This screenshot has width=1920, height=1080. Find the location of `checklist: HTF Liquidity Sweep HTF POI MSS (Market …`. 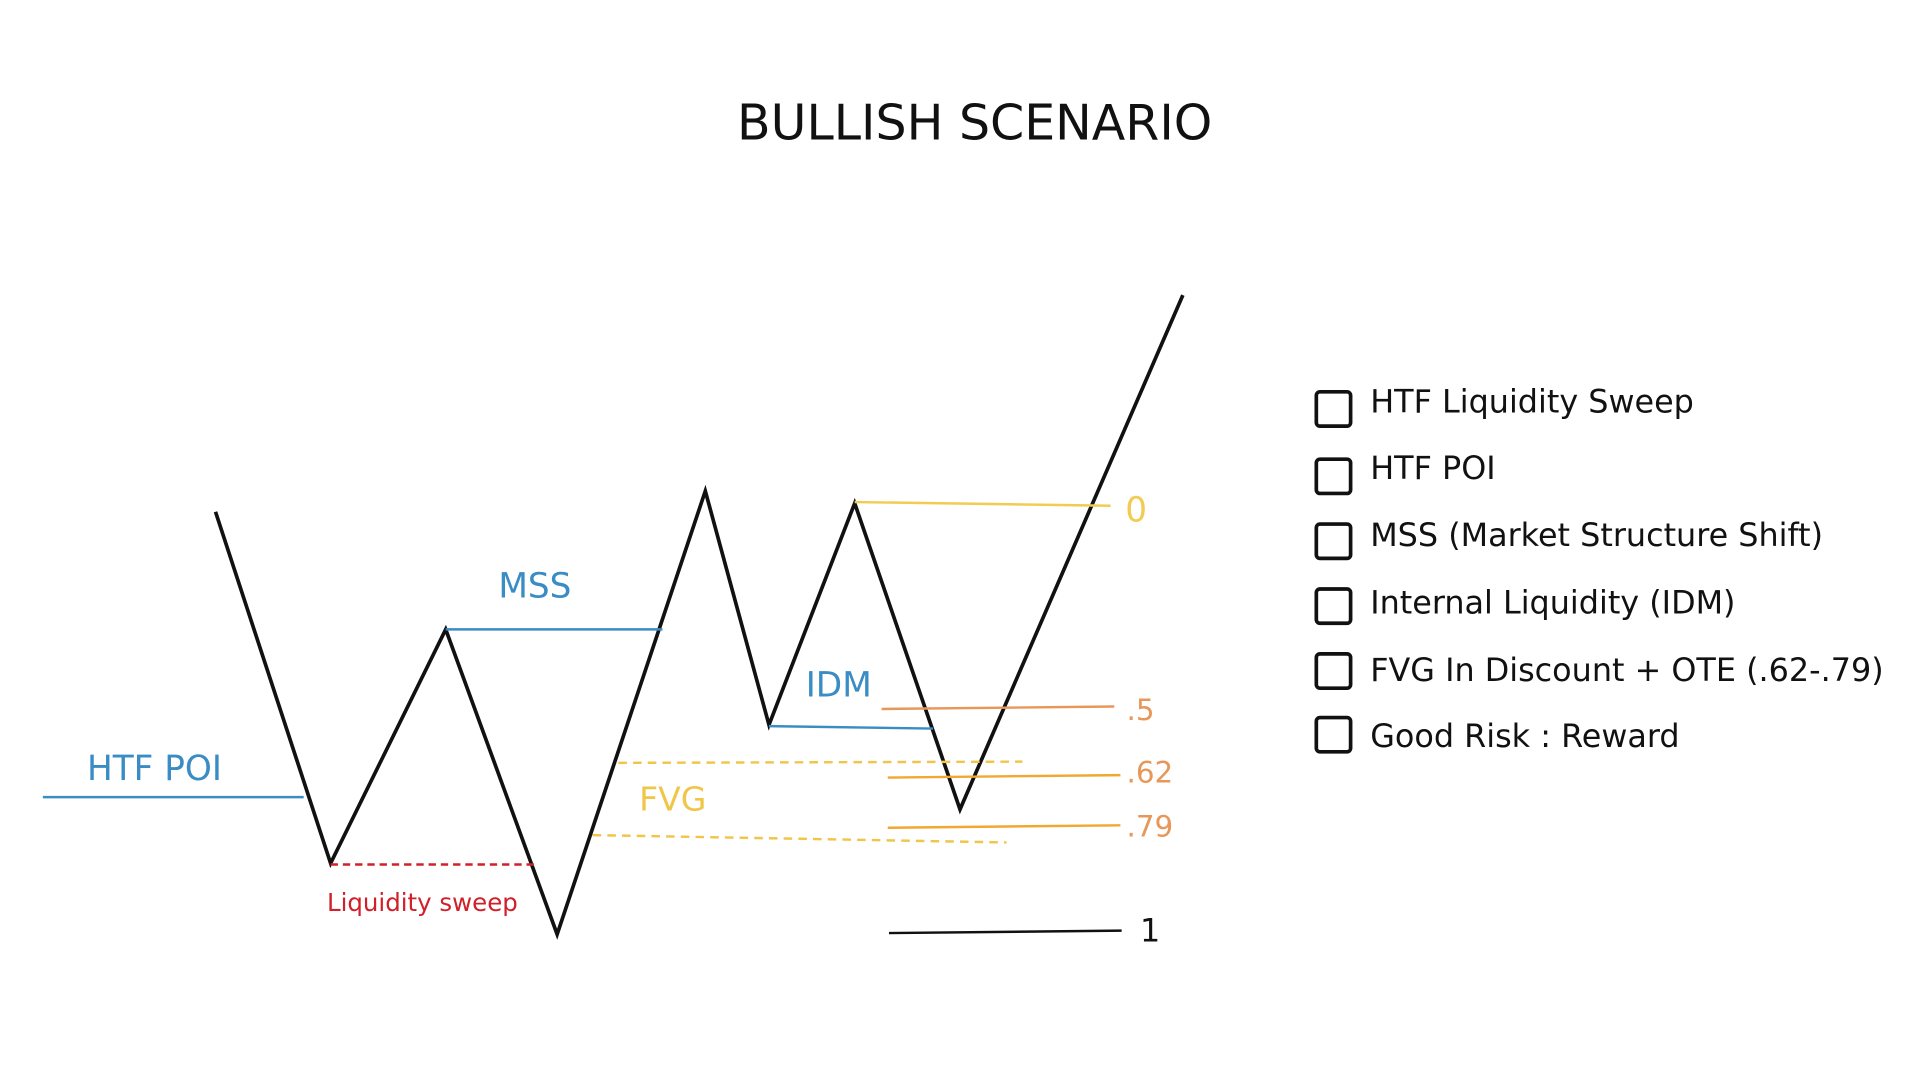

checklist: HTF Liquidity Sweep HTF POI MSS (Market … is located at coordinates (1599, 569).